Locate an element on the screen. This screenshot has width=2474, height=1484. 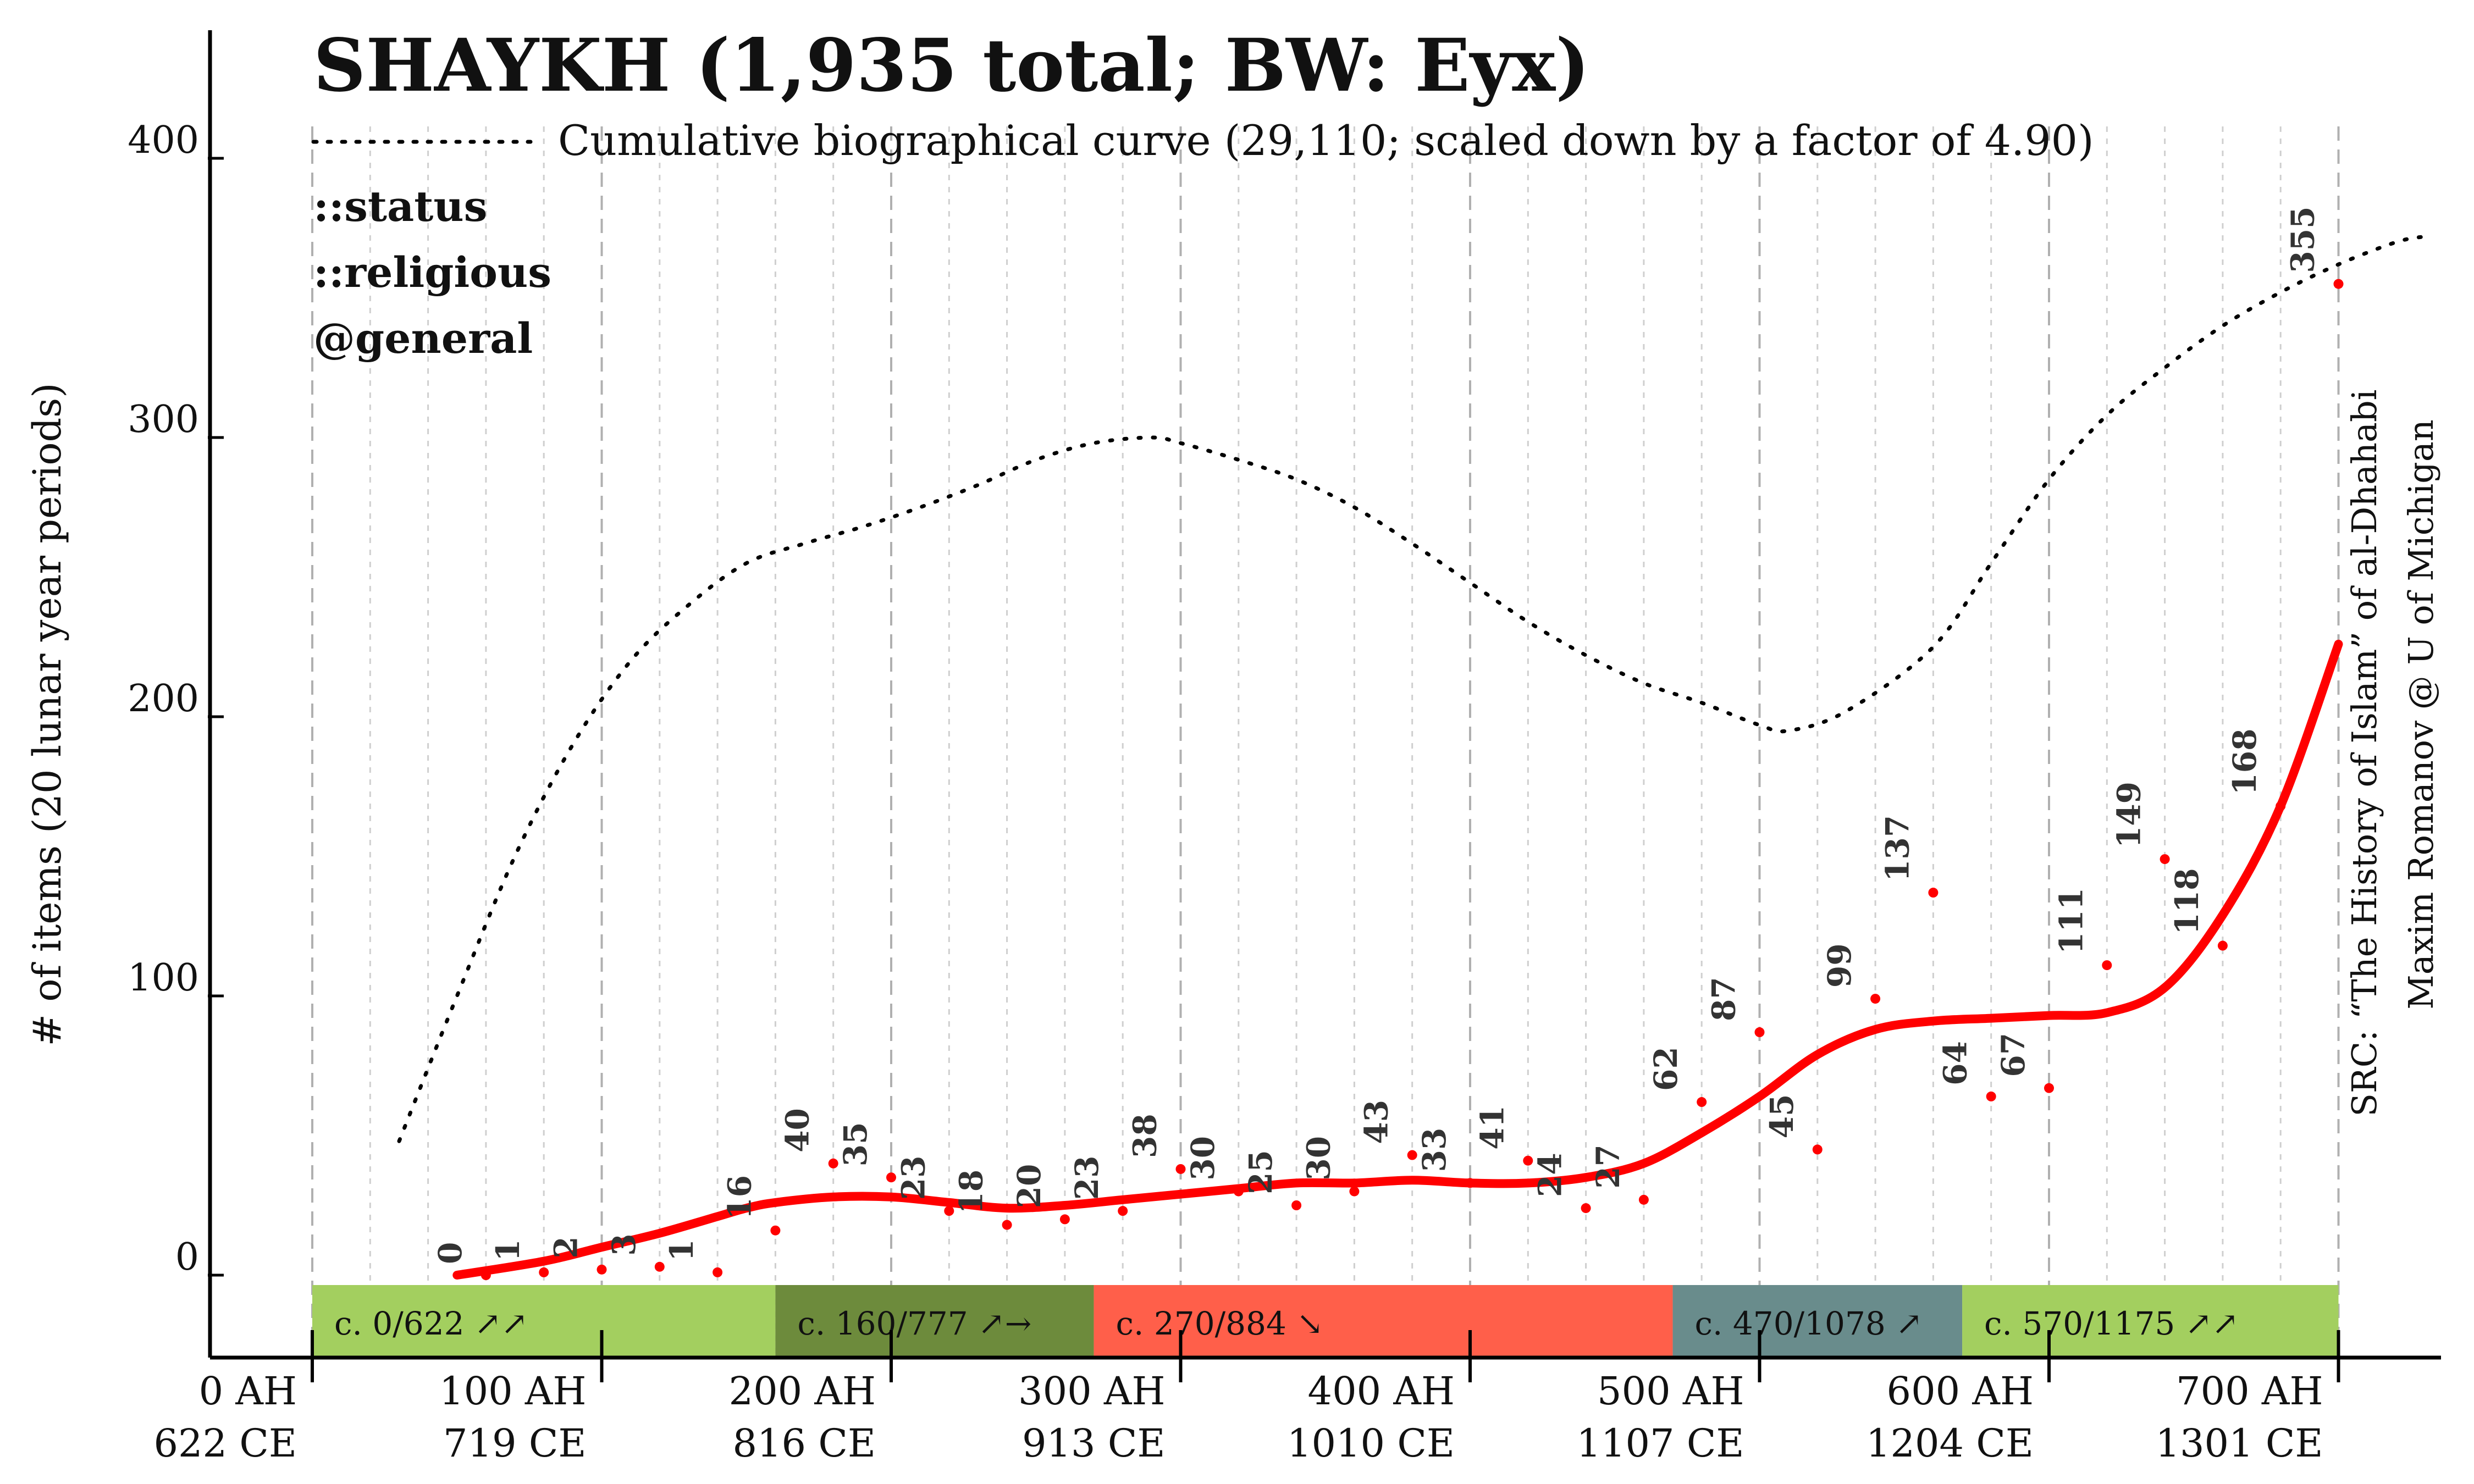
data-label: 40 is located at coordinates (797, 1130).